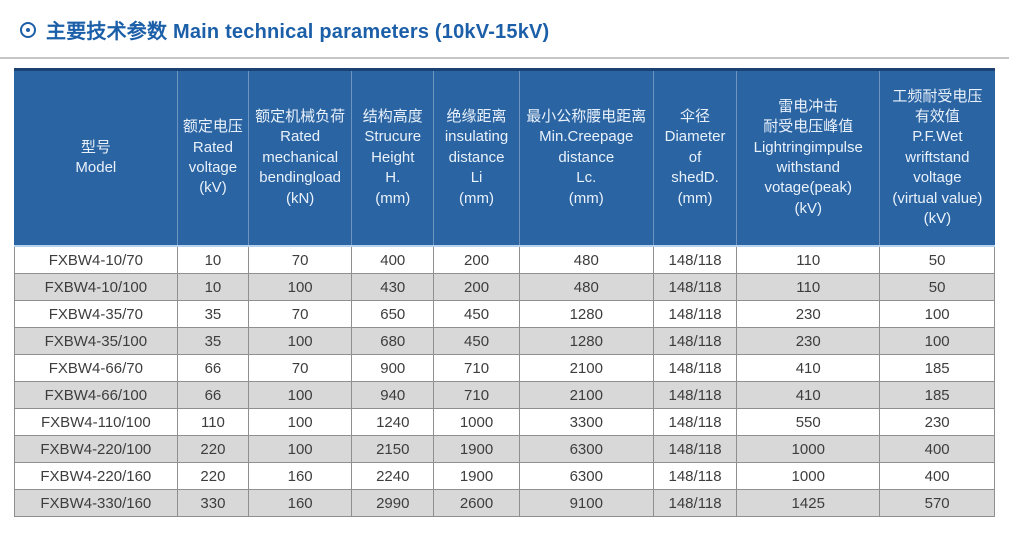 The height and width of the screenshot is (537, 1009). Describe the element at coordinates (213, 503) in the screenshot. I see `table-cell-voltage: 330` at that location.